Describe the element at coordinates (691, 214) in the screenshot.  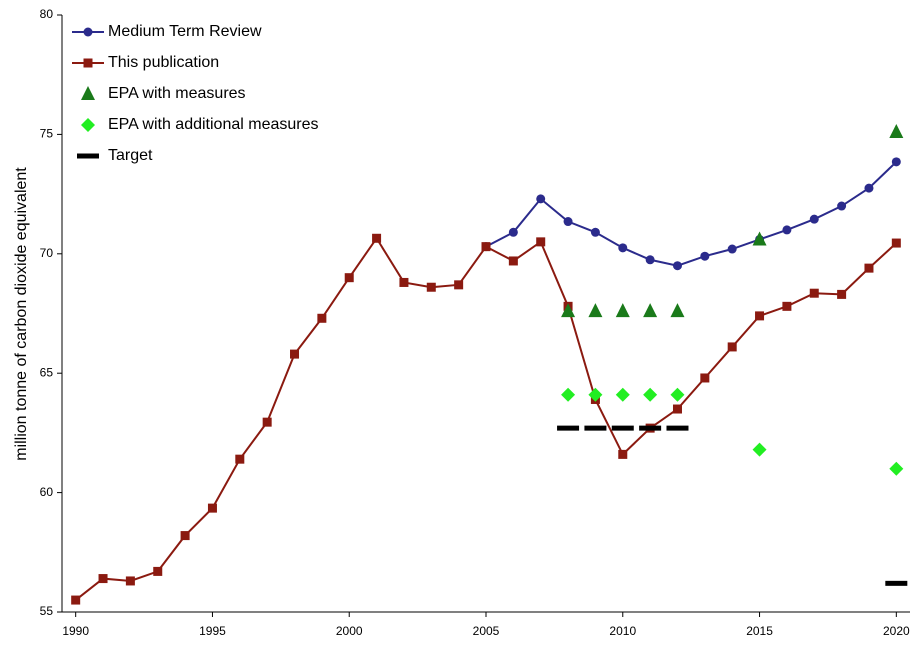
I see `series-line` at that location.